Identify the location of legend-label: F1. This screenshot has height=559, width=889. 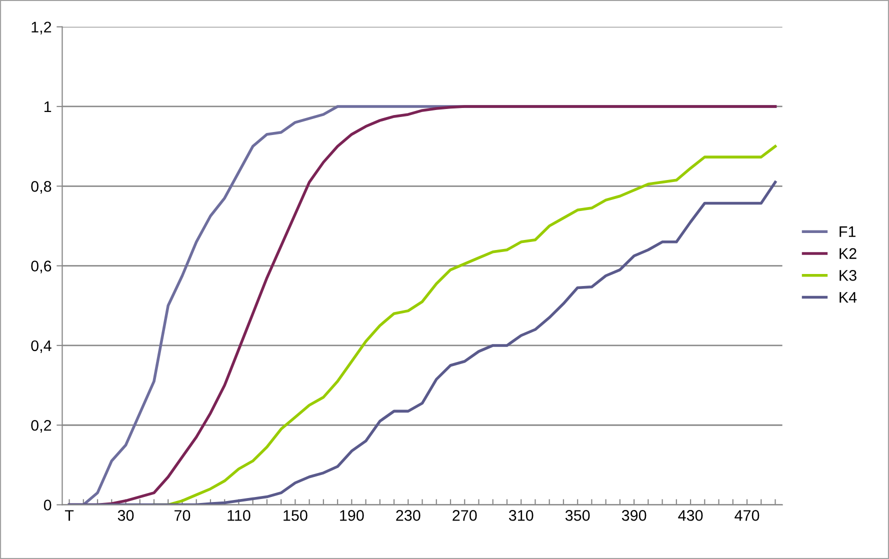
(848, 231).